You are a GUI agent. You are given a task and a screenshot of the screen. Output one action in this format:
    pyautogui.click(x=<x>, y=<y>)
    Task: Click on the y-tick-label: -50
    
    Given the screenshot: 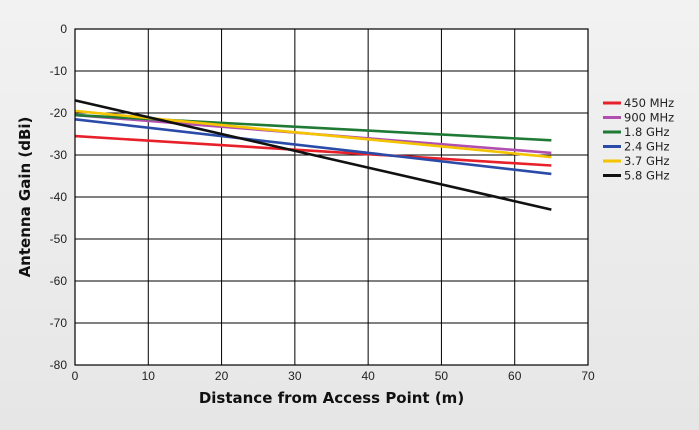 What is the action you would take?
    pyautogui.click(x=59, y=239)
    